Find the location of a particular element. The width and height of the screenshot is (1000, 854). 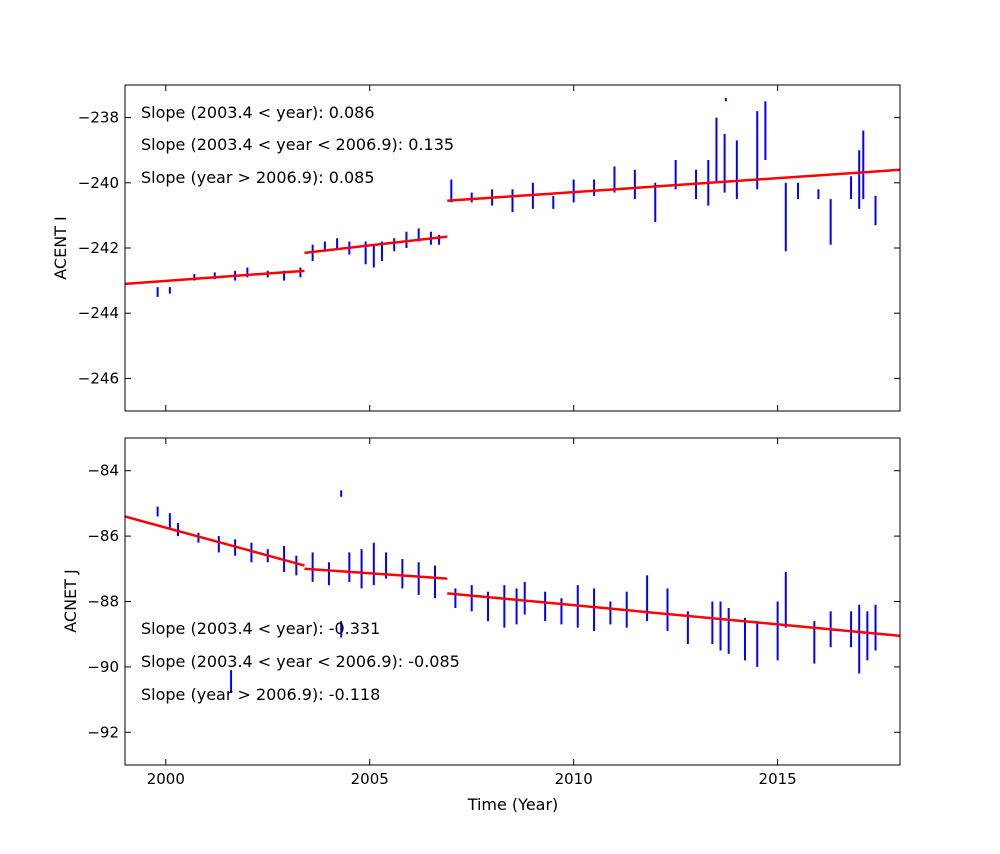

annotation-3: Slope (year > 2006.9): 0.085 is located at coordinates (258, 177).